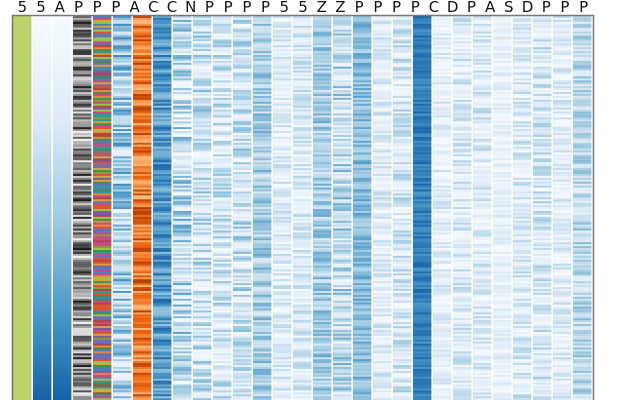 The image size is (640, 400). I want to click on heatmap-column-c23, so click(462, 208).